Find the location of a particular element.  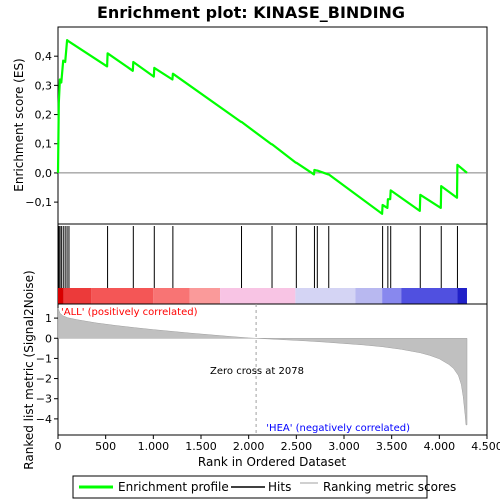

x-tick-label: 2.500 is located at coordinates (297, 446).